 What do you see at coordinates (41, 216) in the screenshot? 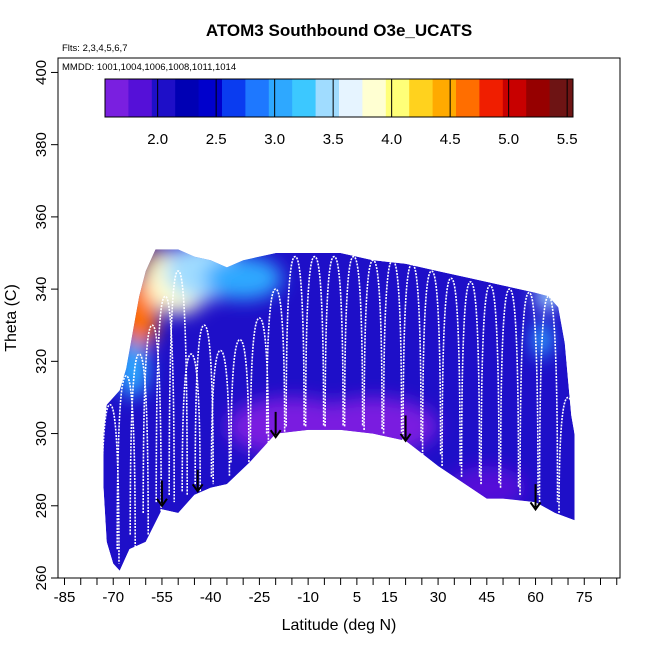
I see `y-tick-label-5: 360` at bounding box center [41, 216].